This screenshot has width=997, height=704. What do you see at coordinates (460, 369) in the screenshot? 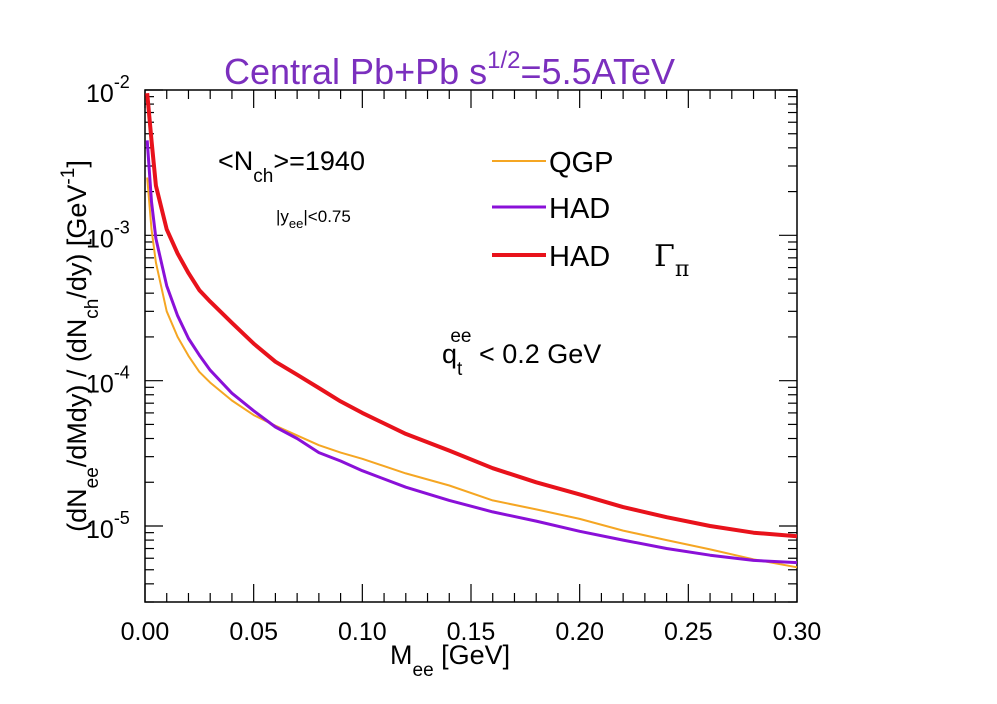
I see `annotation-qt-sub: t` at bounding box center [460, 369].